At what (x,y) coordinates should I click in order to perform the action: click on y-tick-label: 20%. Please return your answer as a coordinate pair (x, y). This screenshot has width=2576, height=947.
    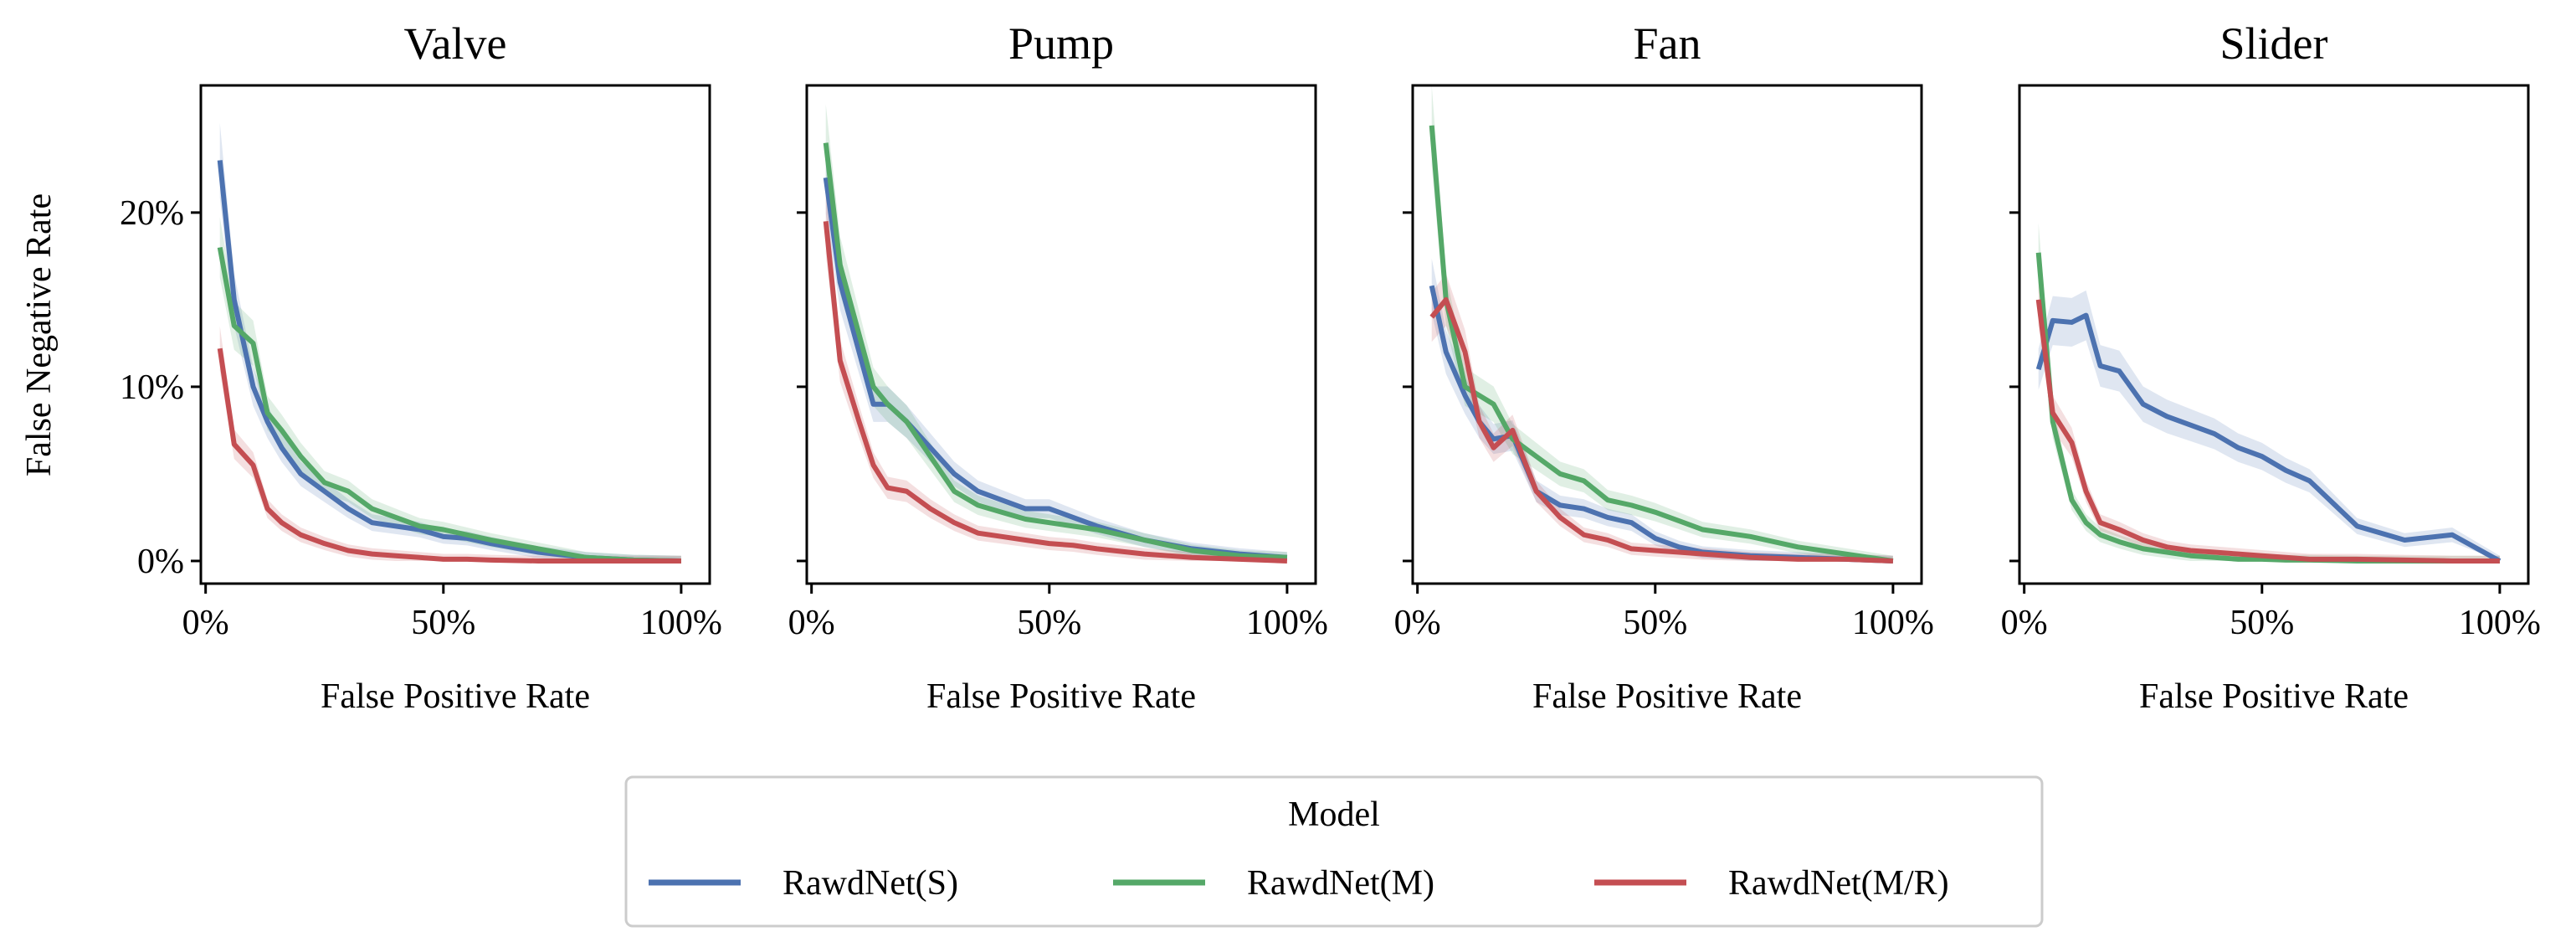
    Looking at the image, I should click on (152, 213).